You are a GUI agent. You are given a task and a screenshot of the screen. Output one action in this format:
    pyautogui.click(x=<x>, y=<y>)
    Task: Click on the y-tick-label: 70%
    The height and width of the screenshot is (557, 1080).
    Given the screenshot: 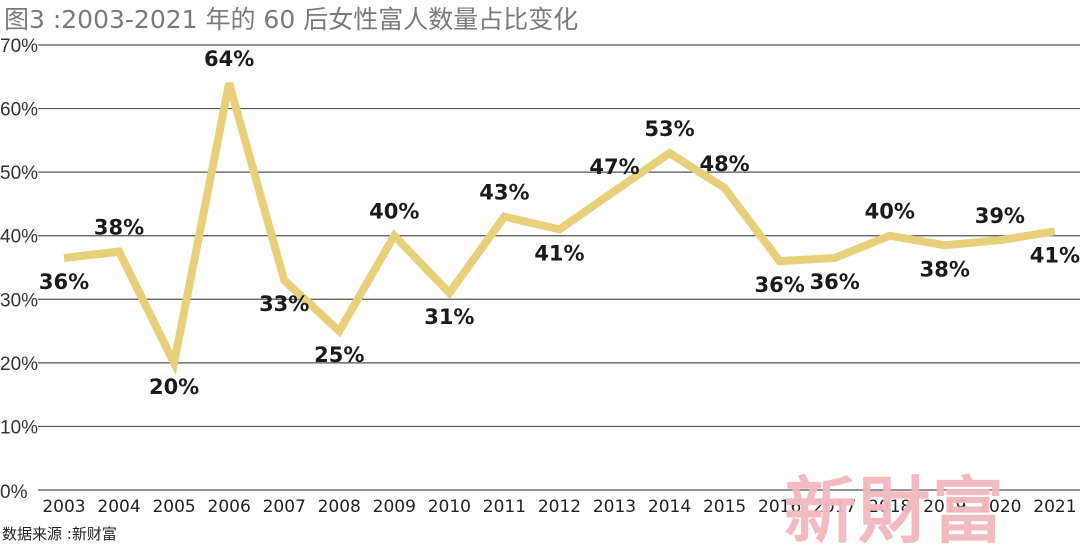 What is the action you would take?
    pyautogui.click(x=19, y=46)
    